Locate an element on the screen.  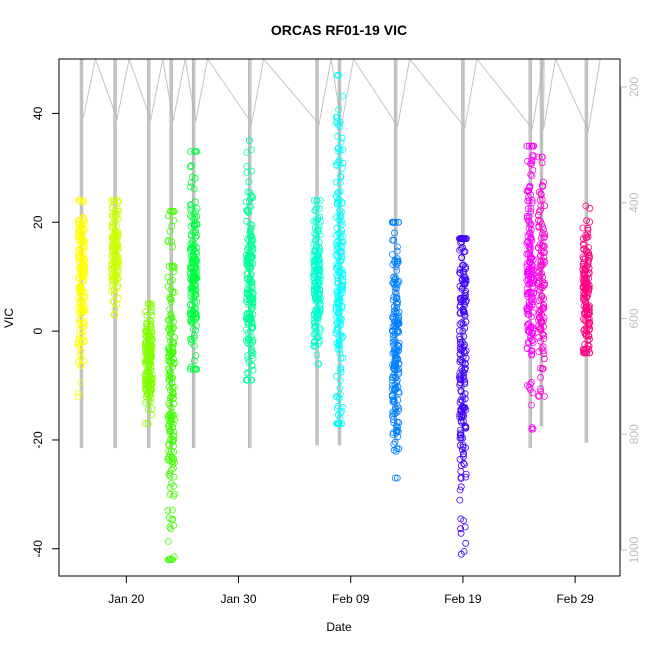
y-axis-label: VIC is located at coordinates (9, 318).